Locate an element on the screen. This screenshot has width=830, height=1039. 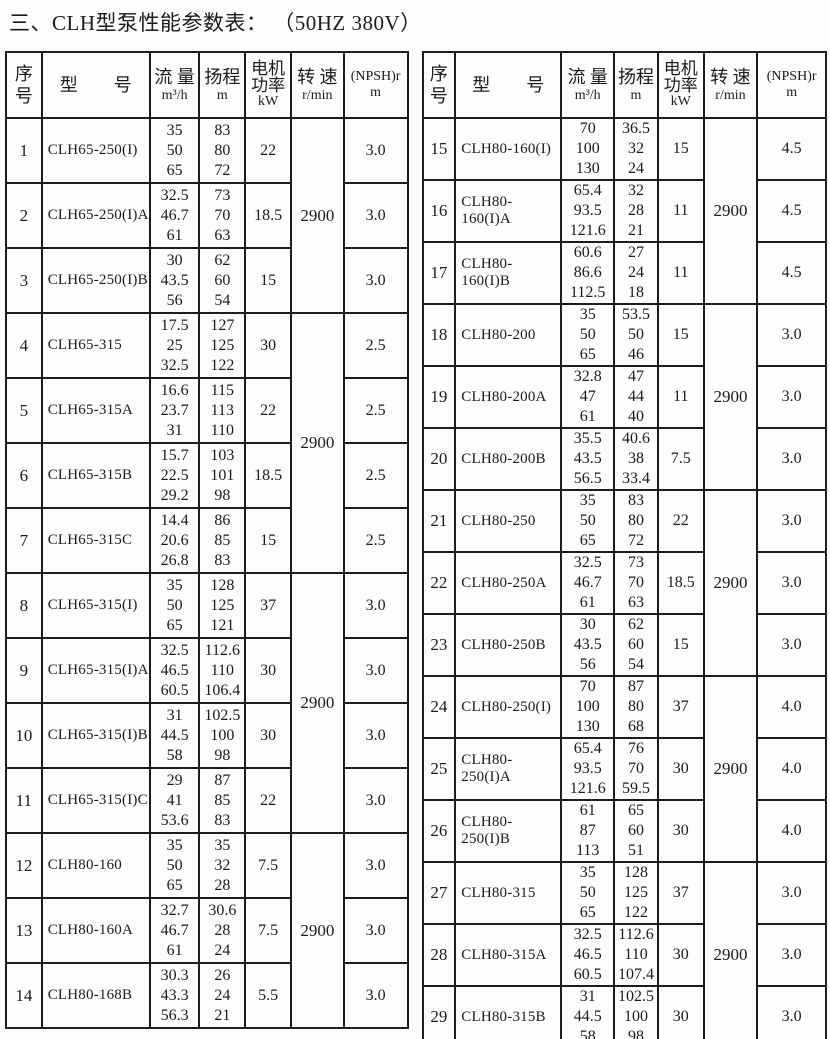
cell-head: 32 28 21 is located at coordinates (636, 211).